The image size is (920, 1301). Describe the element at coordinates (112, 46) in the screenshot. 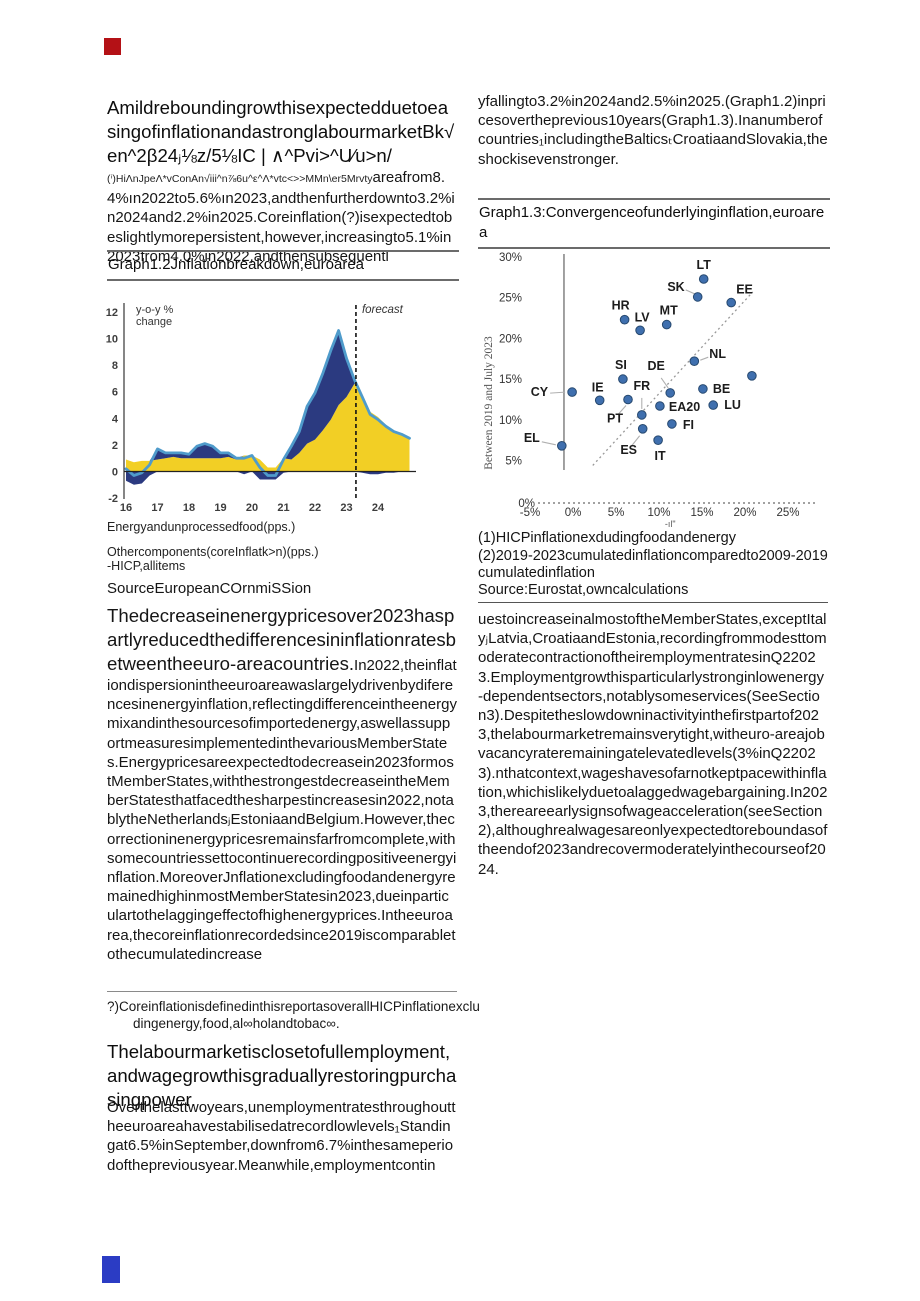

I see `page-marker-red-square` at that location.